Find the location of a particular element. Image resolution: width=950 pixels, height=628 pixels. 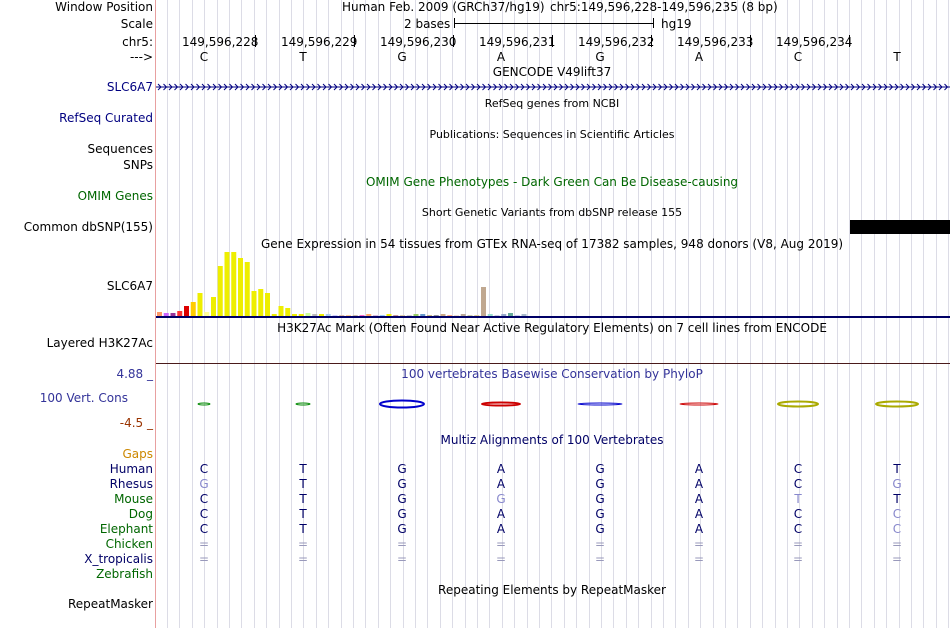

h3k27ac-track-label: Layered H3K27Ac is located at coordinates (99, 343).